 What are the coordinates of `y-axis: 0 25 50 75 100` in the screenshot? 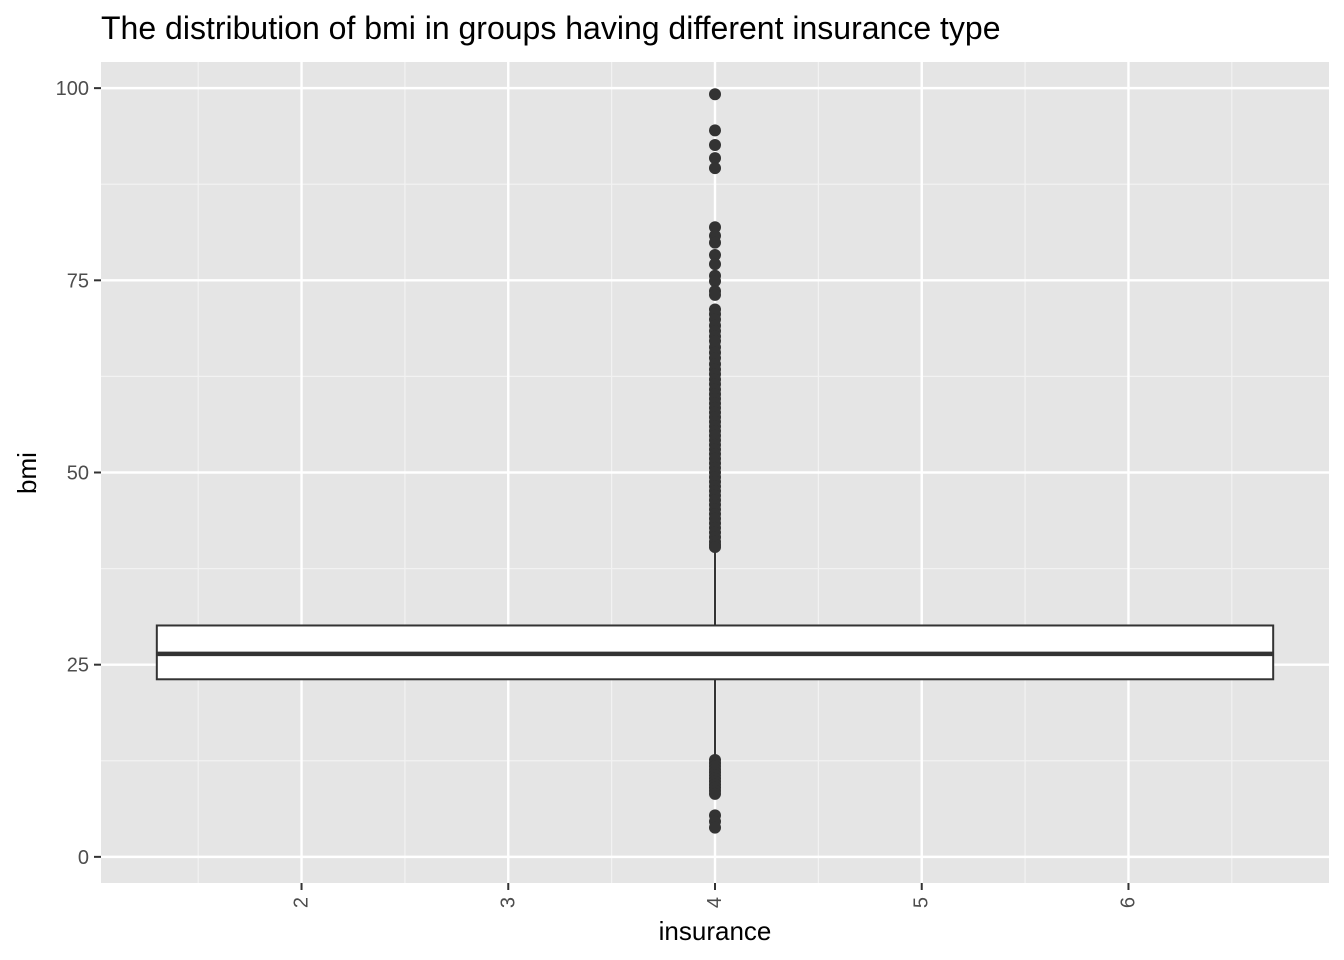 It's located at (78, 473).